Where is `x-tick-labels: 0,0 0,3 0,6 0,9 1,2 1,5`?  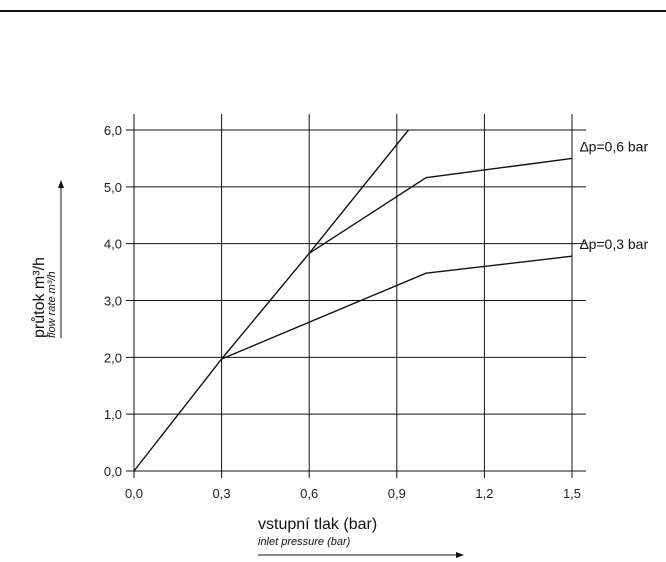
x-tick-labels: 0,0 0,3 0,6 0,9 1,2 1,5 is located at coordinates (353, 493).